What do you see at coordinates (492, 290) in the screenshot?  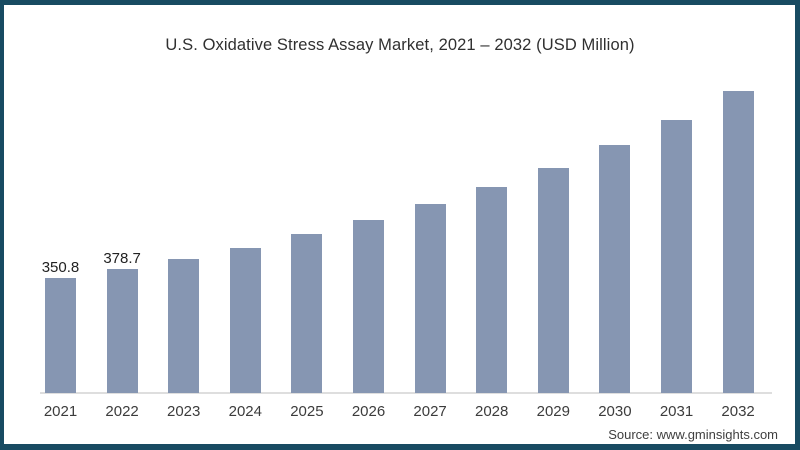 I see `bar-2028` at bounding box center [492, 290].